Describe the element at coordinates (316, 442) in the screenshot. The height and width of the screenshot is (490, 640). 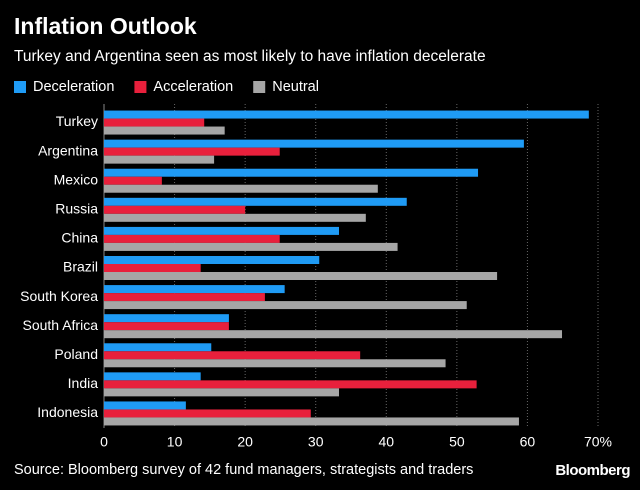
I see `x-tick-label: 30` at that location.